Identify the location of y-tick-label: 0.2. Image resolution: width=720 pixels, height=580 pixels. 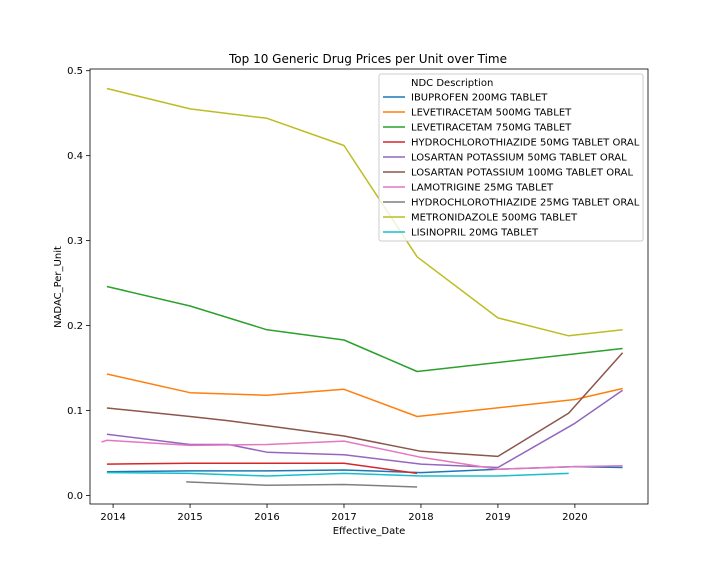
(75, 326).